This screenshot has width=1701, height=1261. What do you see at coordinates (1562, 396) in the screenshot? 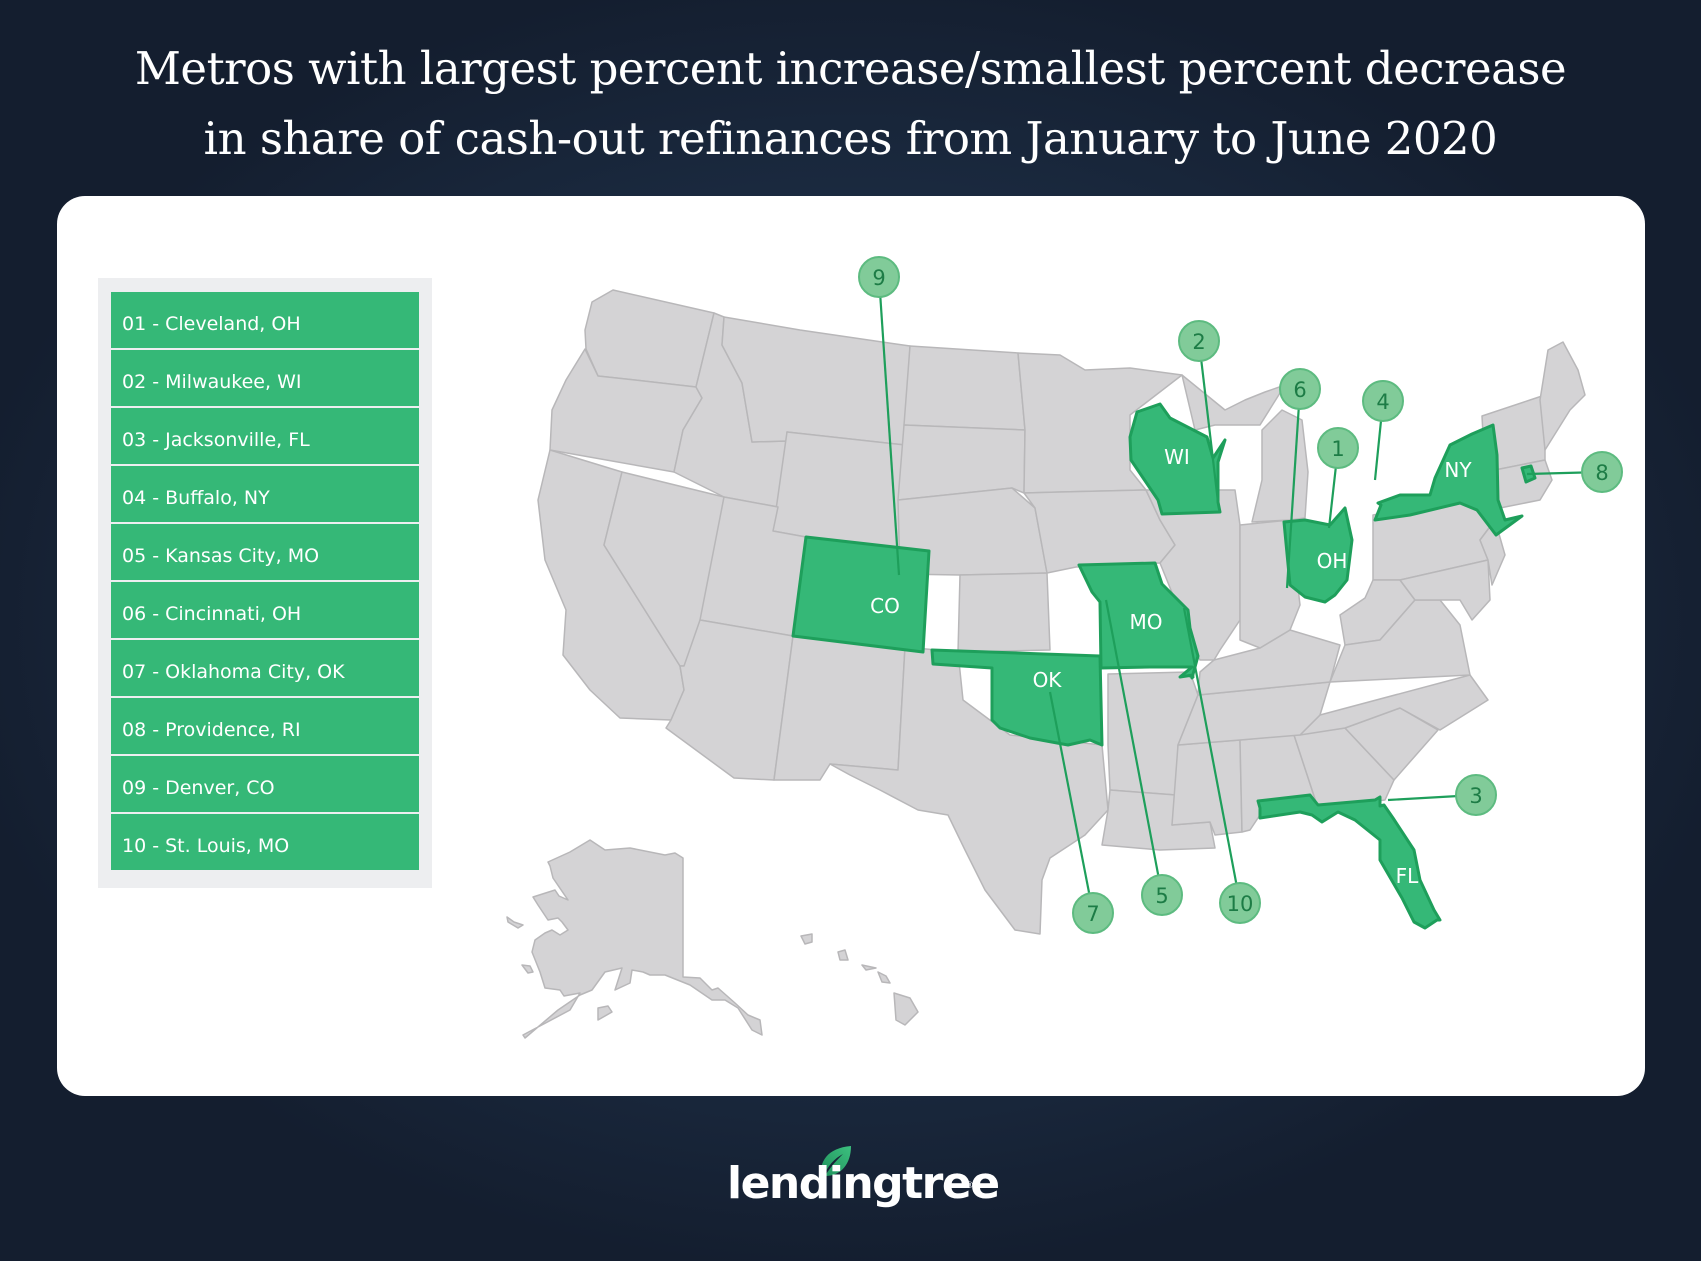
I see `state-me` at bounding box center [1562, 396].